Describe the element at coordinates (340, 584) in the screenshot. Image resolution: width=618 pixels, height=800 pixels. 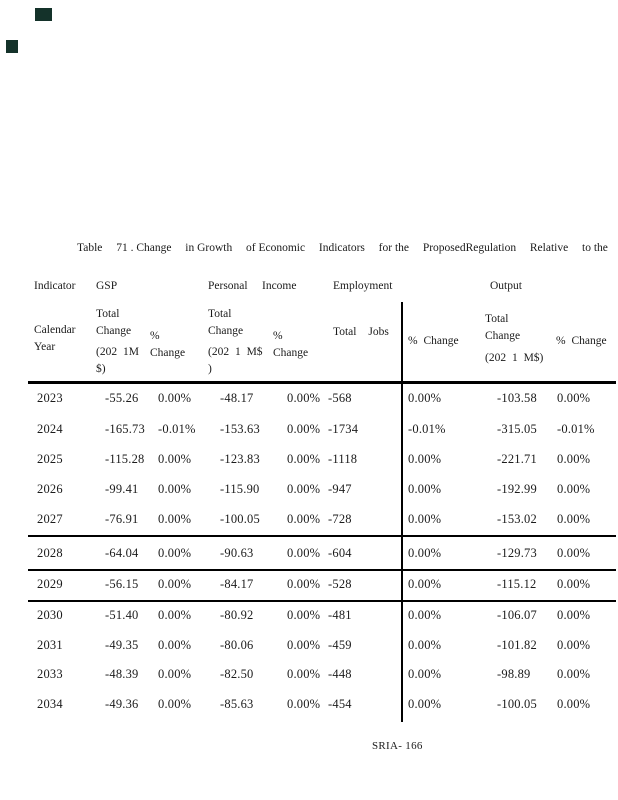
I see `employment-jobs-cell: -528` at that location.